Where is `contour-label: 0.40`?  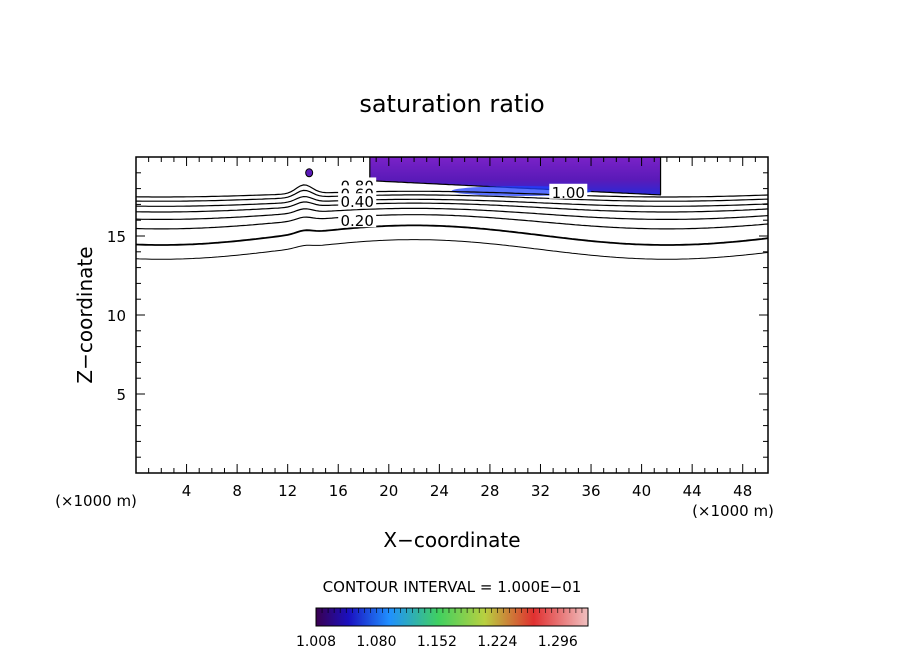
contour-label: 0.40 is located at coordinates (356, 202).